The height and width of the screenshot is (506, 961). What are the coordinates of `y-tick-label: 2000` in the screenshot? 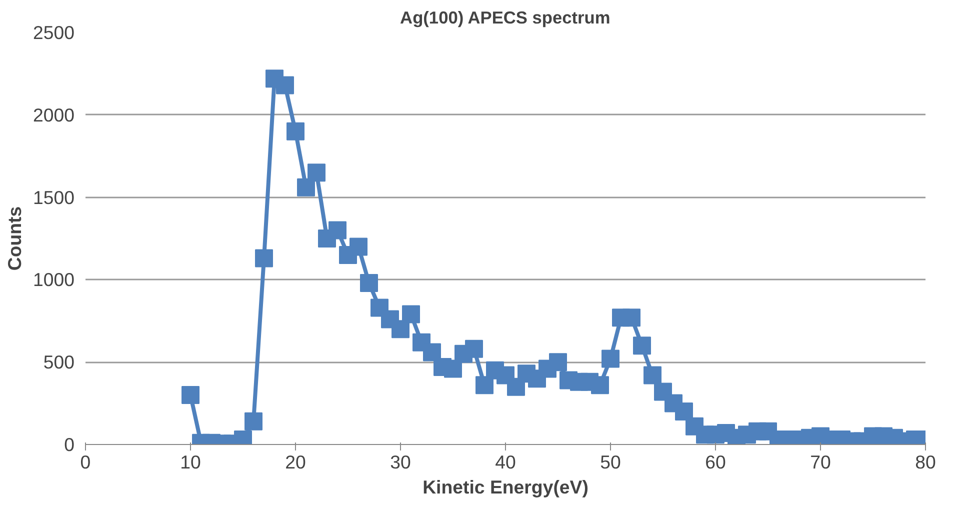 It's located at (53, 115).